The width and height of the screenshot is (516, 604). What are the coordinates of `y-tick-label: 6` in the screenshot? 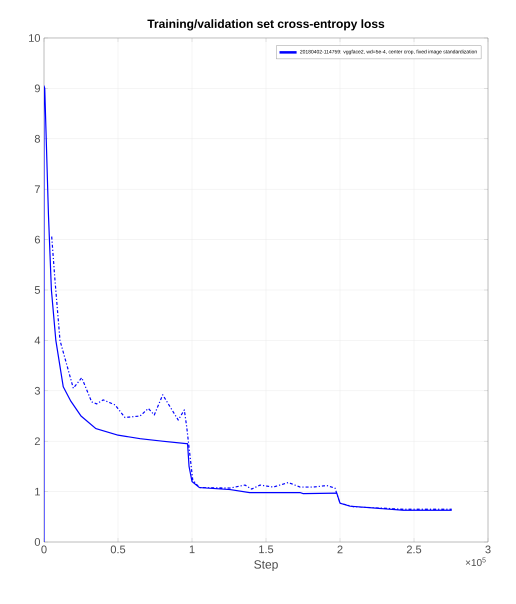 It's located at (37, 240).